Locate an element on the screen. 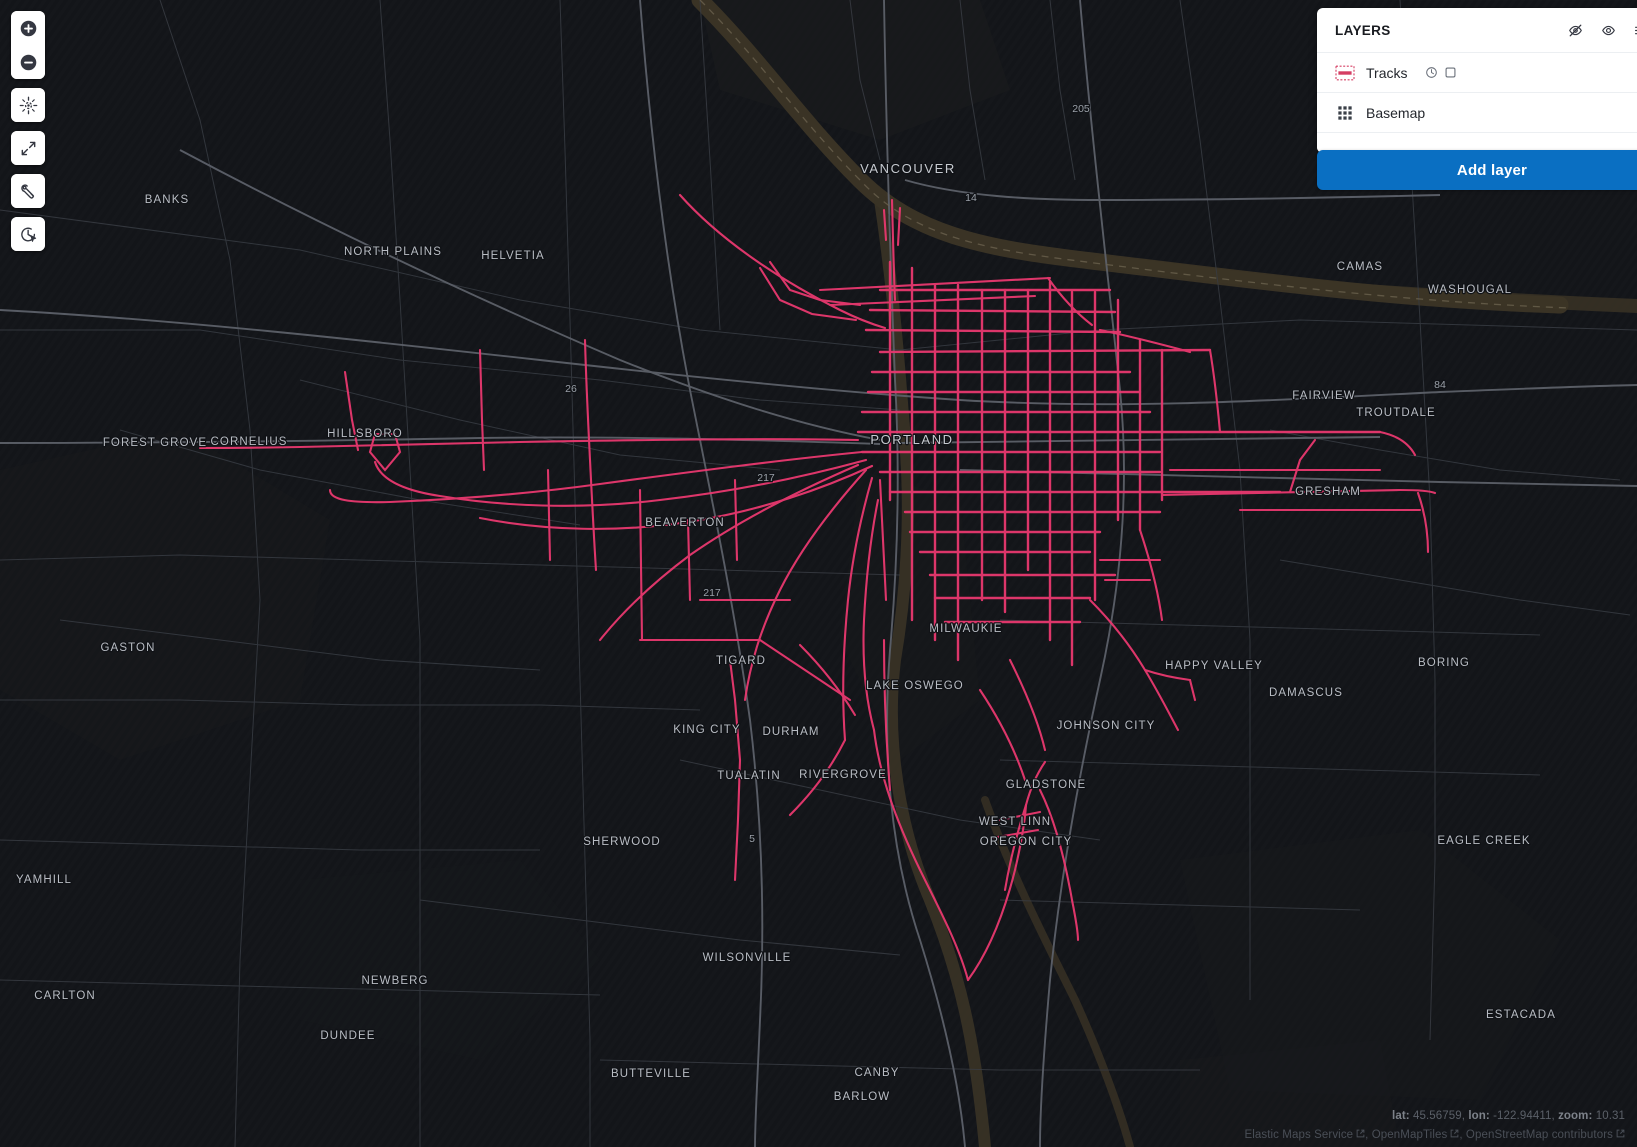 The image size is (1637, 1147). zoom-in-button is located at coordinates (28, 28).